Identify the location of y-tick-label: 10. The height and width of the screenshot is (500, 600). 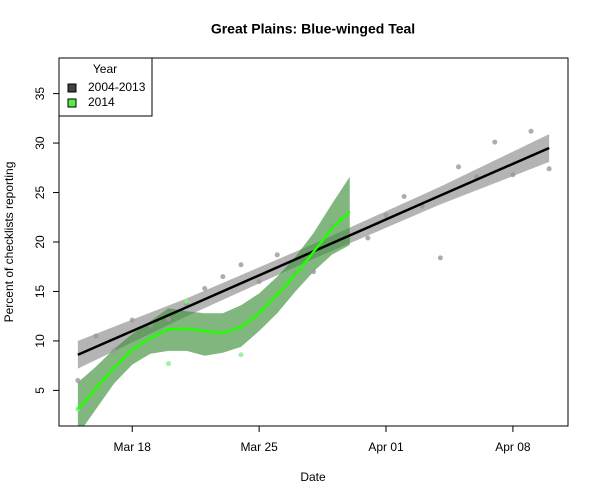
(40, 341).